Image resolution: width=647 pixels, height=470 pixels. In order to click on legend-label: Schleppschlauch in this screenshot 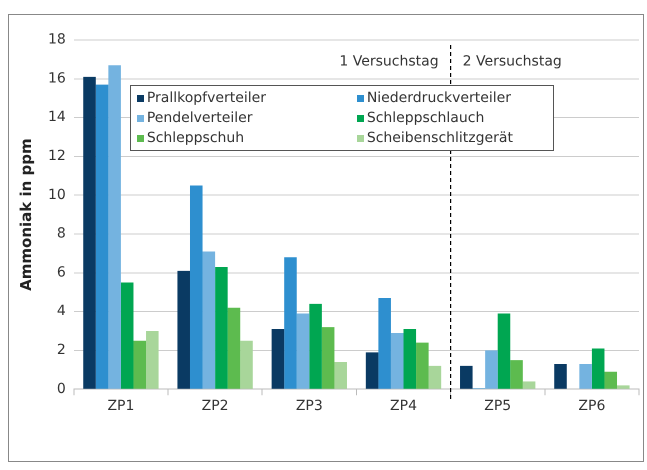, I will do `click(426, 118)`.